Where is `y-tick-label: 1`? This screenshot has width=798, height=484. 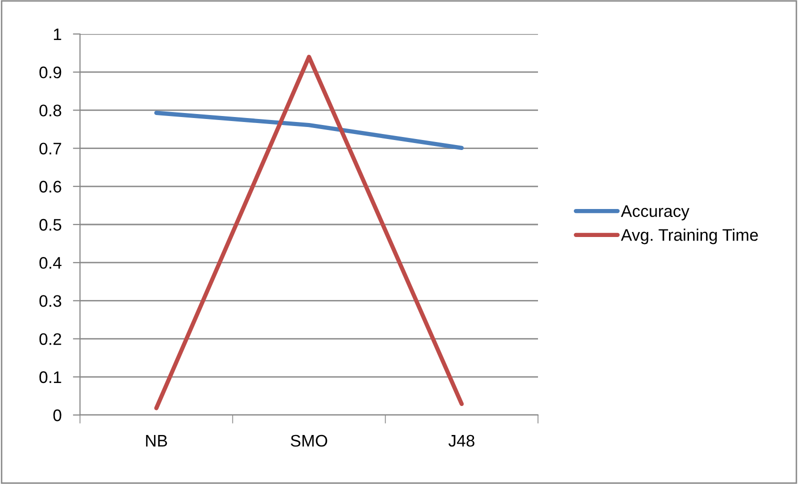 y-tick-label: 1 is located at coordinates (58, 34).